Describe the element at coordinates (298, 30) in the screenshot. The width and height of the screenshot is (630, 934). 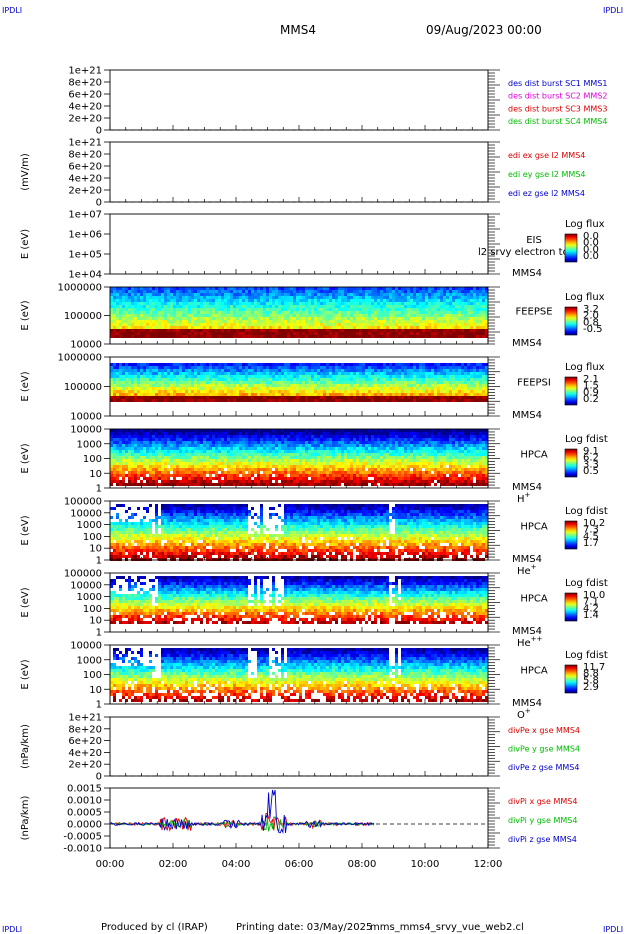
I see `page-title: MMS4` at that location.